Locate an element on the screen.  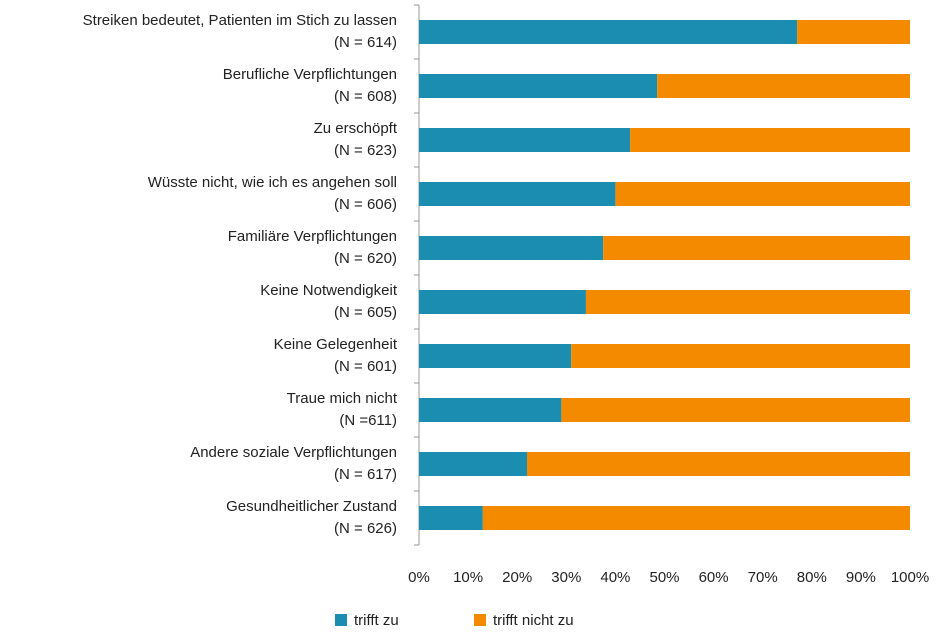
x-tick-label: 10% is located at coordinates (468, 577).